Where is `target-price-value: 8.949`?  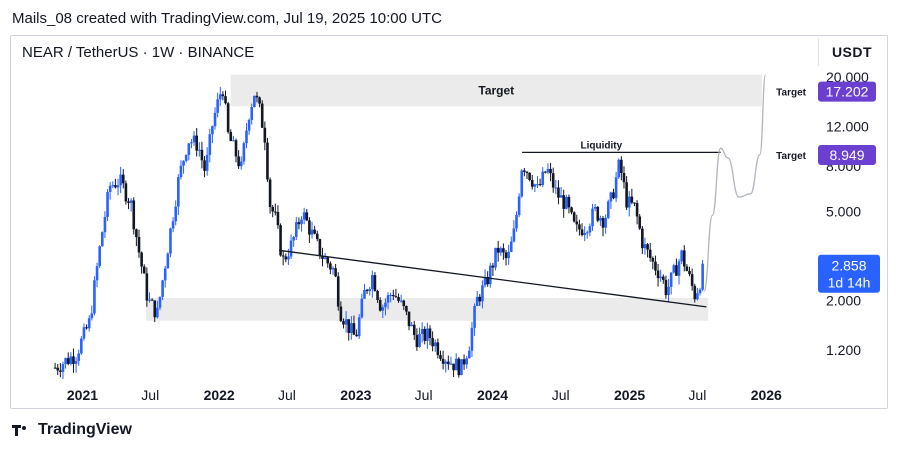
target-price-value: 8.949 is located at coordinates (846, 155).